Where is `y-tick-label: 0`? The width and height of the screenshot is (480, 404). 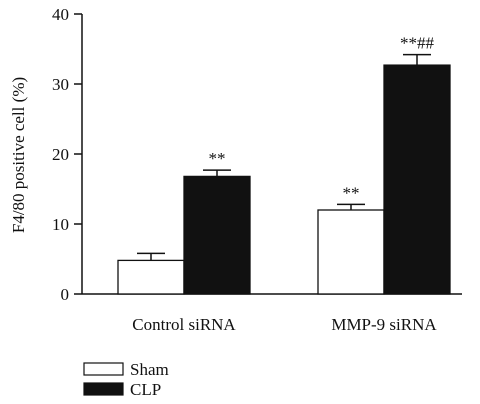 y-tick-label: 0 is located at coordinates (65, 294).